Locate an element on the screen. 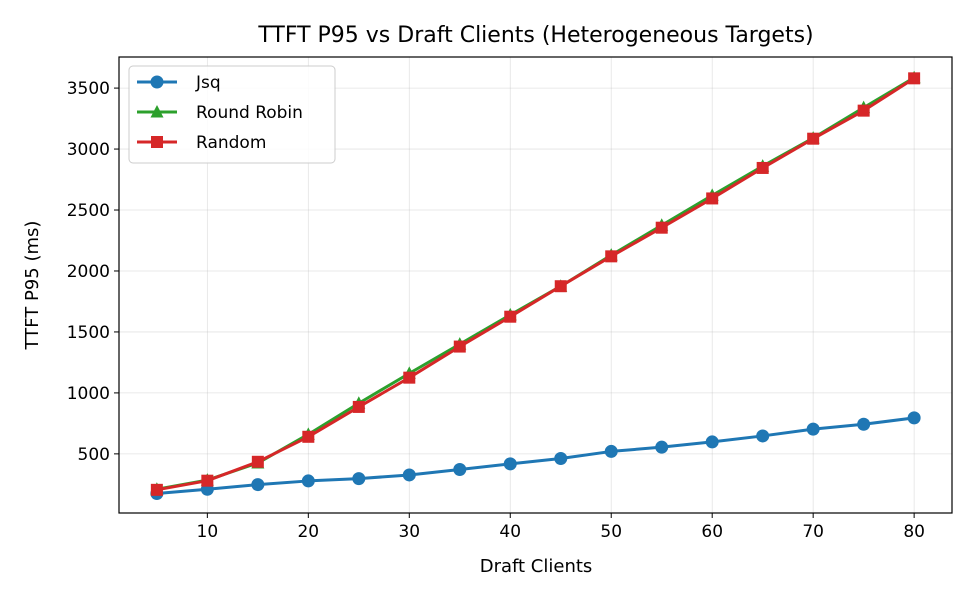  x-tick-label: 60 is located at coordinates (712, 532).